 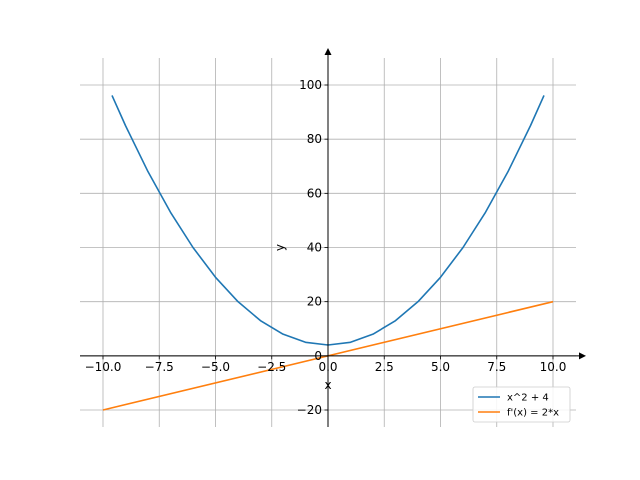 I want to click on y-tick-label: 60, so click(x=314, y=193).